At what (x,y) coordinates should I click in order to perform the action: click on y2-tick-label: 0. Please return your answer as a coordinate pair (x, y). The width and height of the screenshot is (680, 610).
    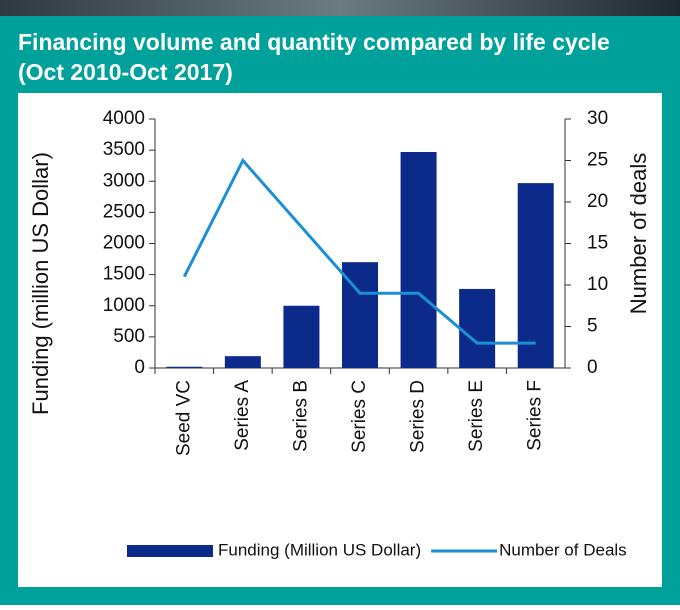
    Looking at the image, I should click on (592, 367).